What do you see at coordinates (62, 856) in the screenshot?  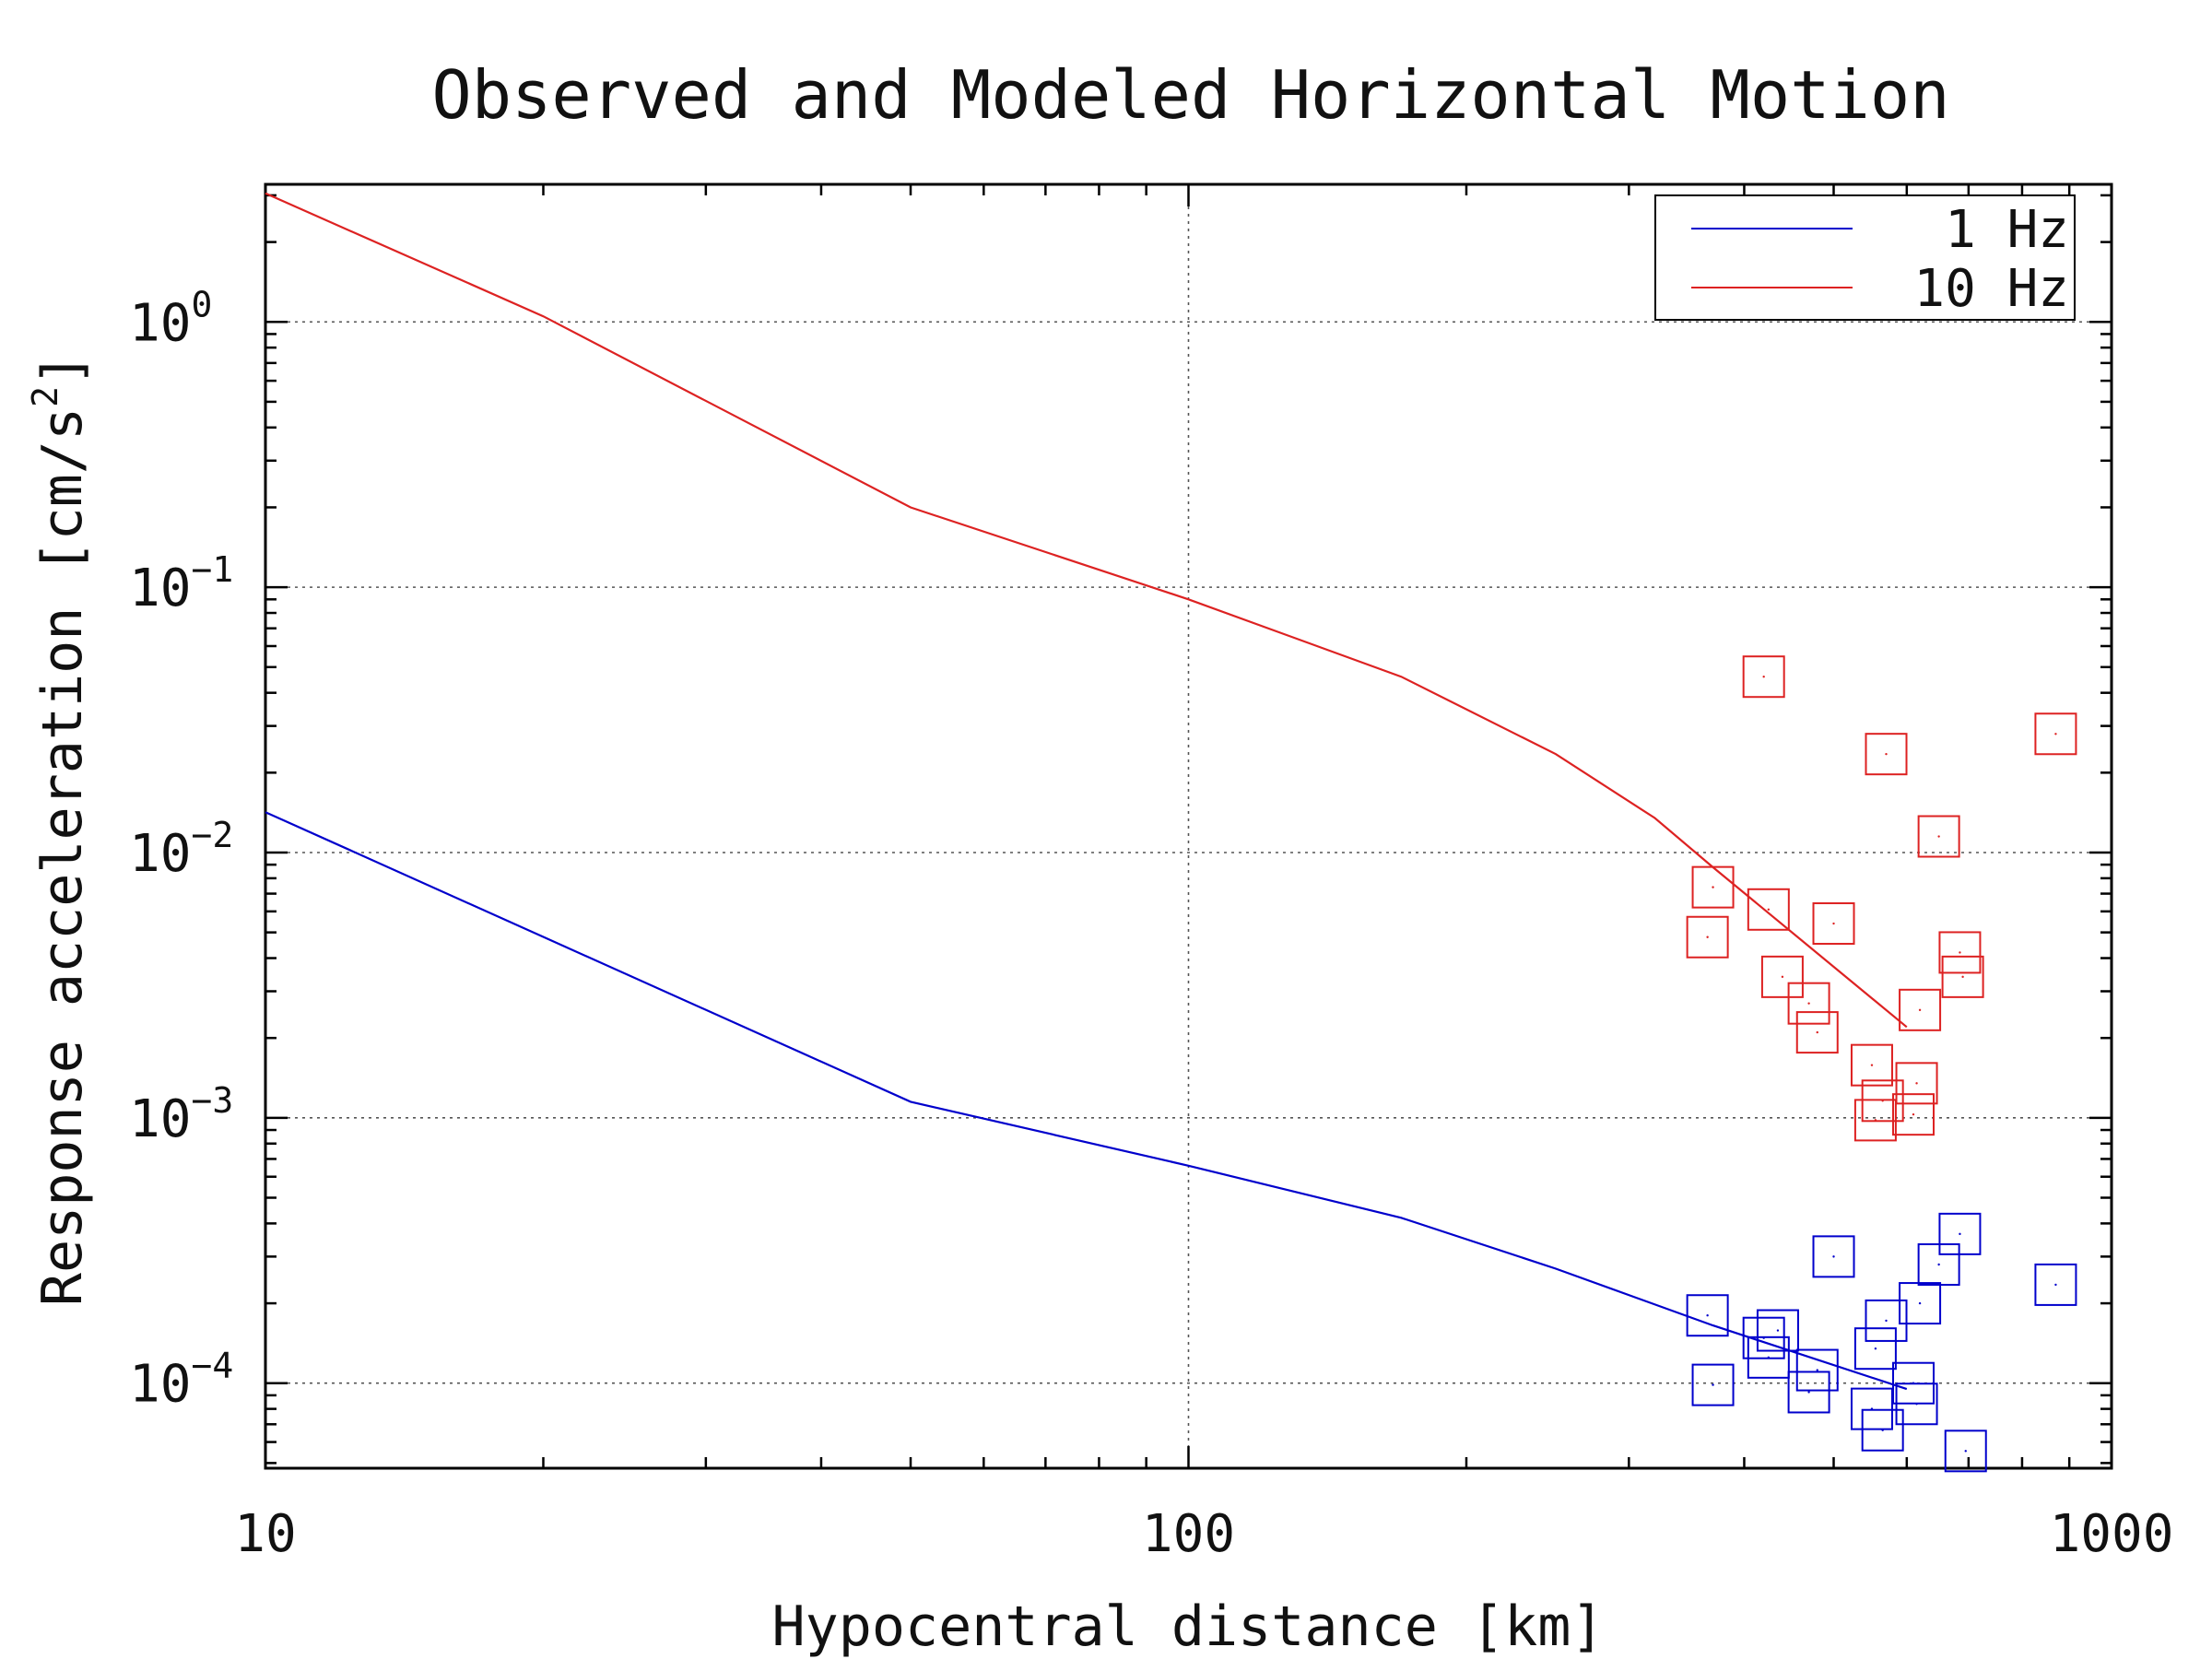 I see `y-axis-label-main: Response acceleration [cm/s` at bounding box center [62, 856].